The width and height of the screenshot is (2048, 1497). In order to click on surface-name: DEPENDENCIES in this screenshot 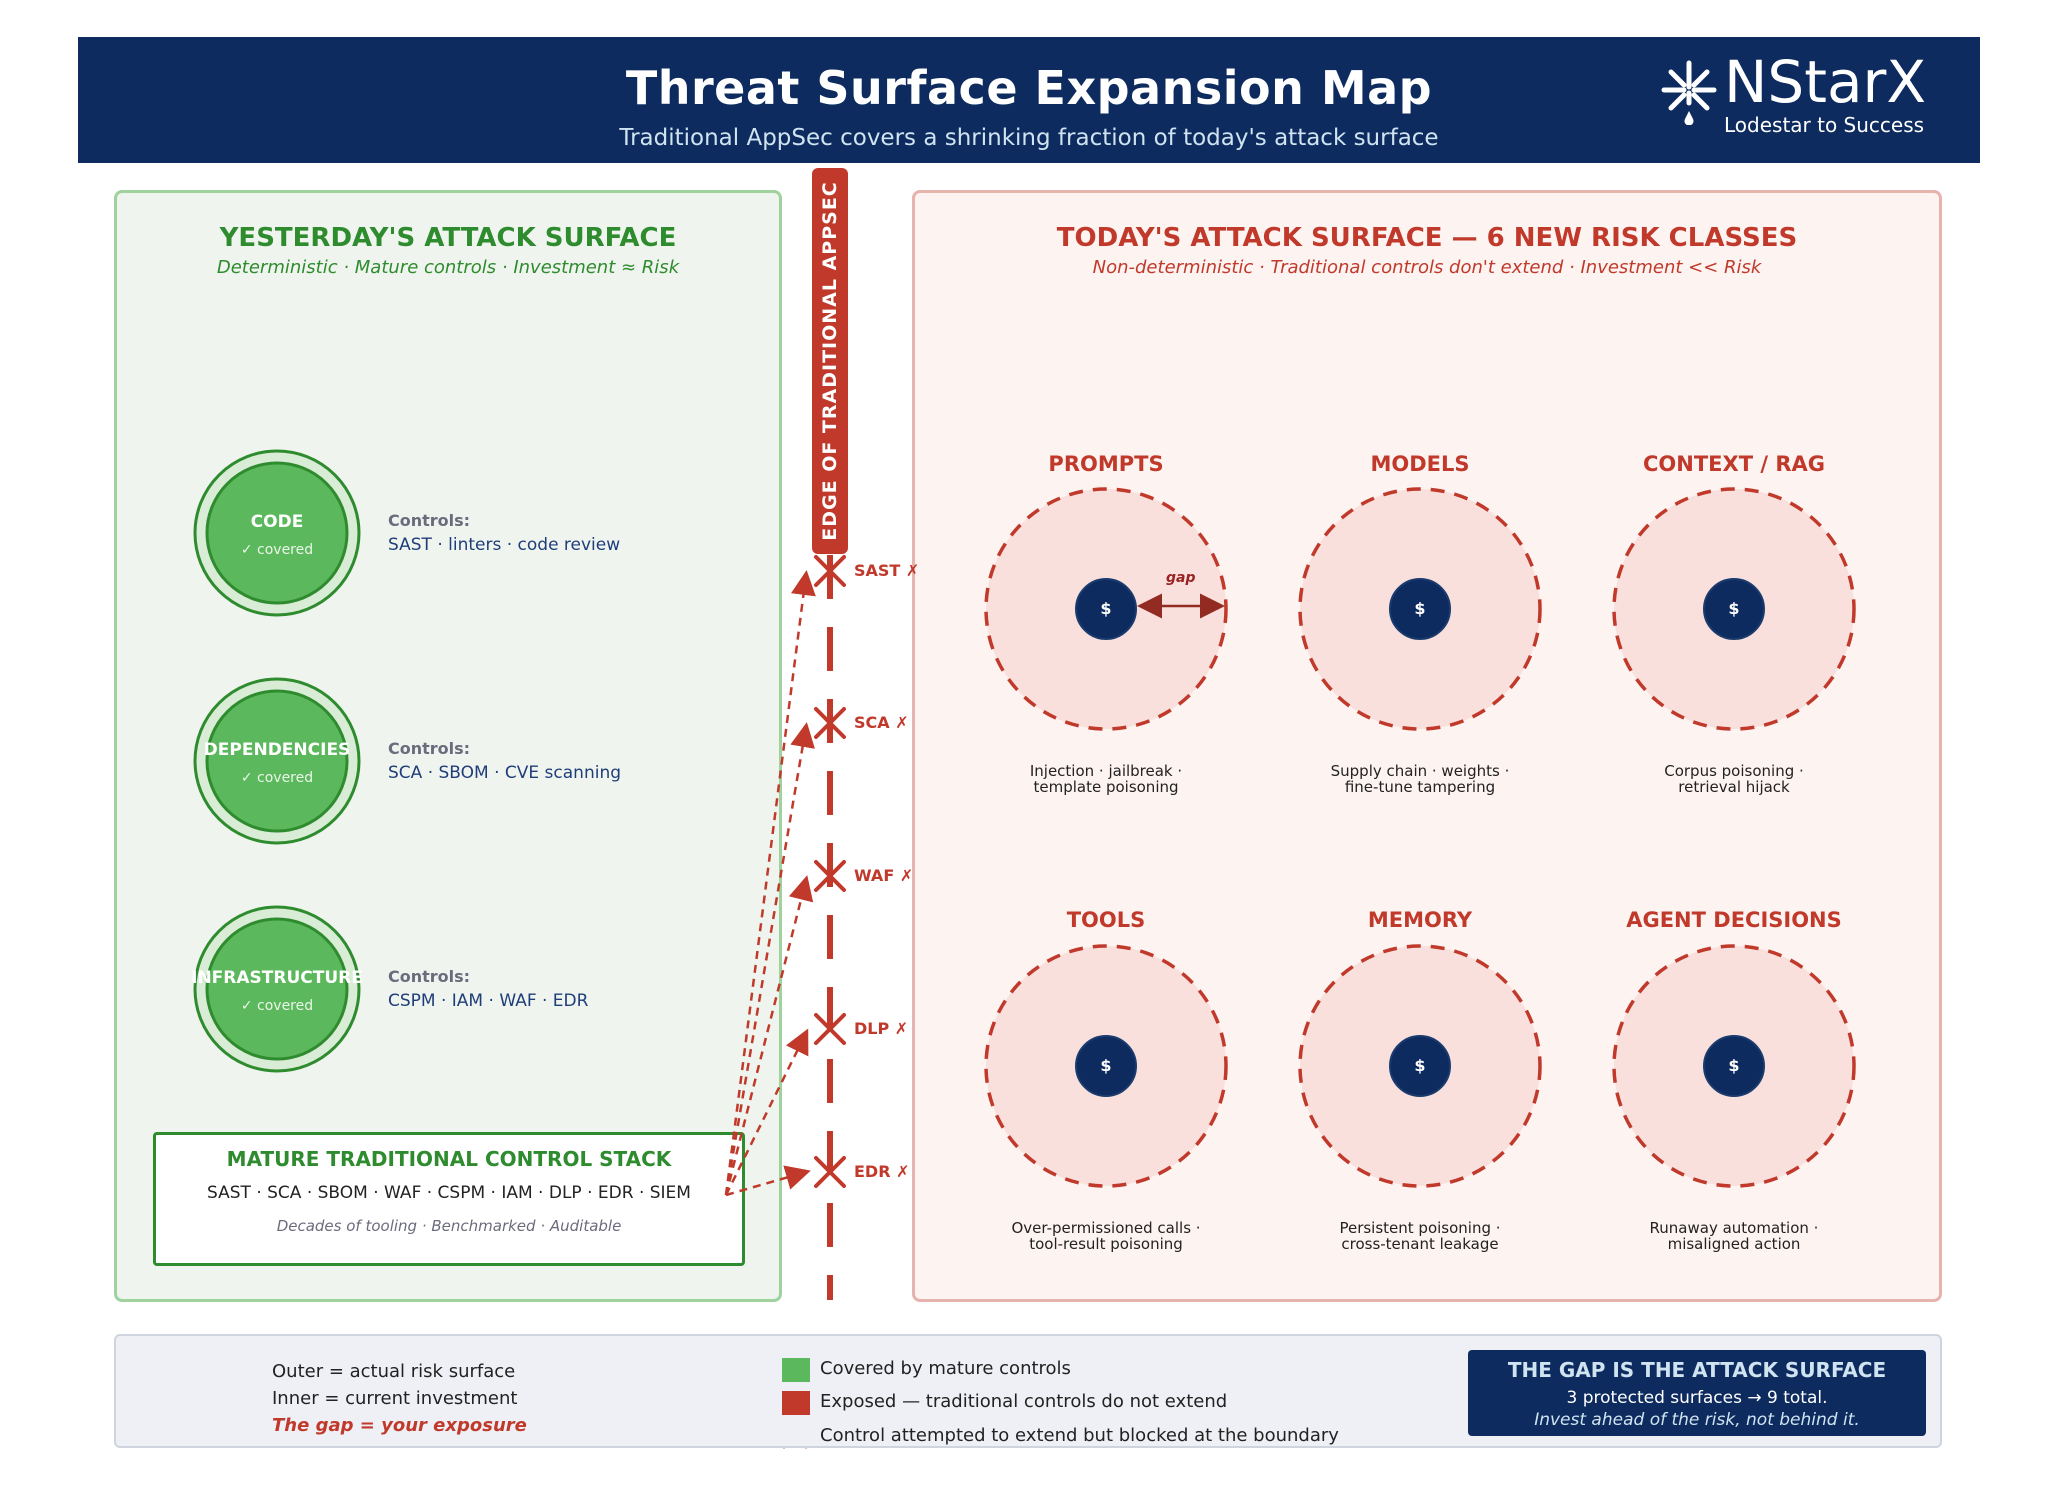, I will do `click(277, 750)`.